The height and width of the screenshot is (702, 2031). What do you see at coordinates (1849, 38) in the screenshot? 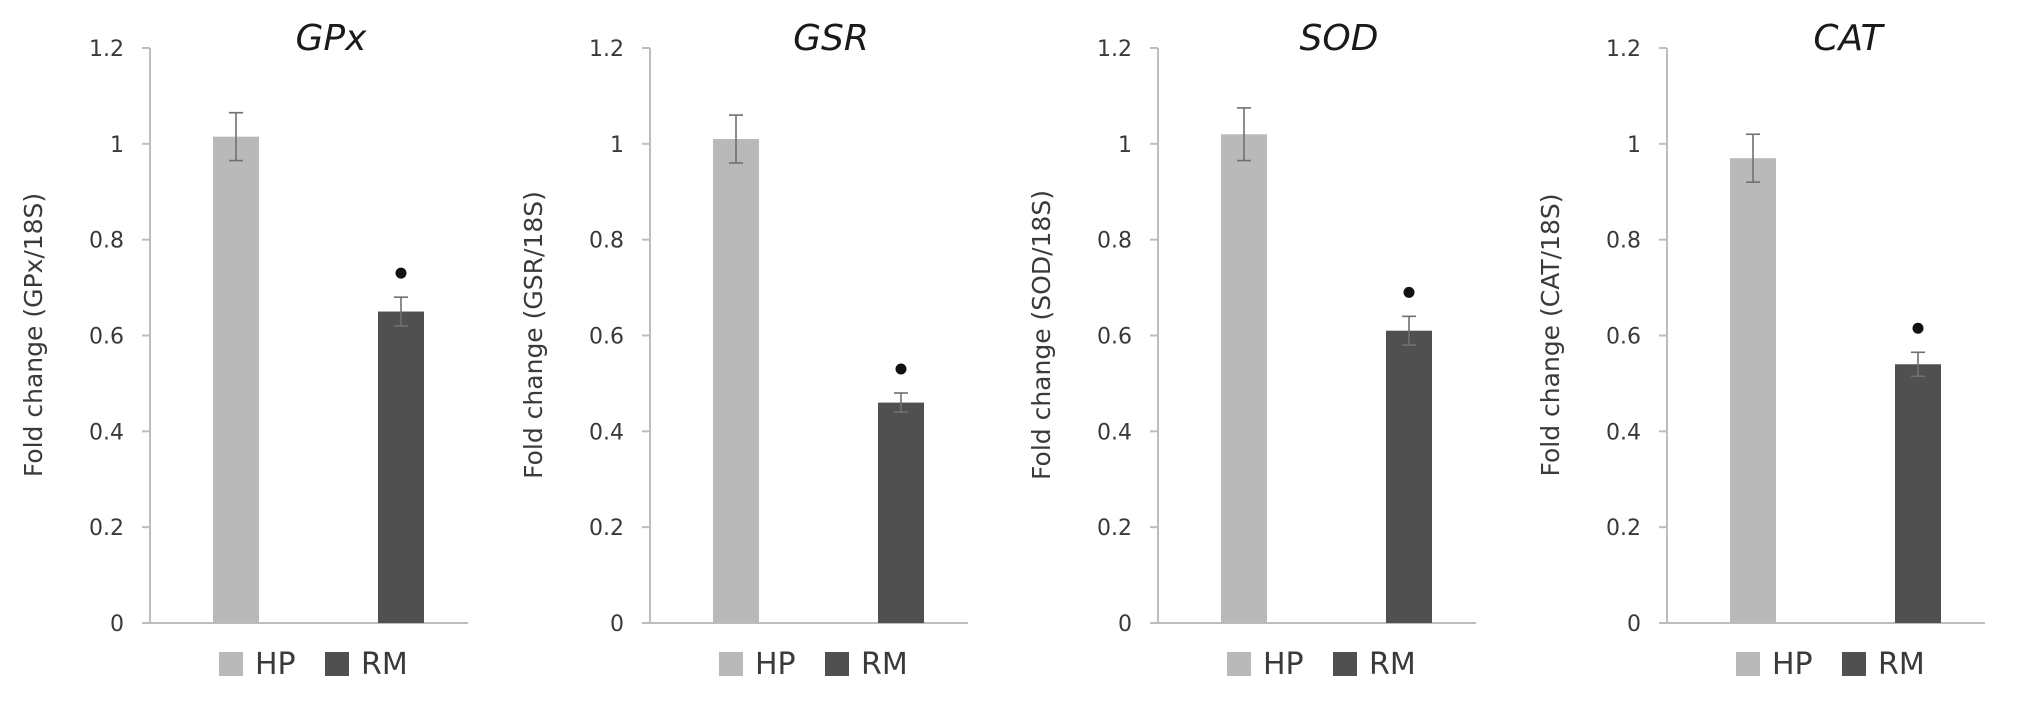
I see `chart-title: CAT` at bounding box center [1849, 38].